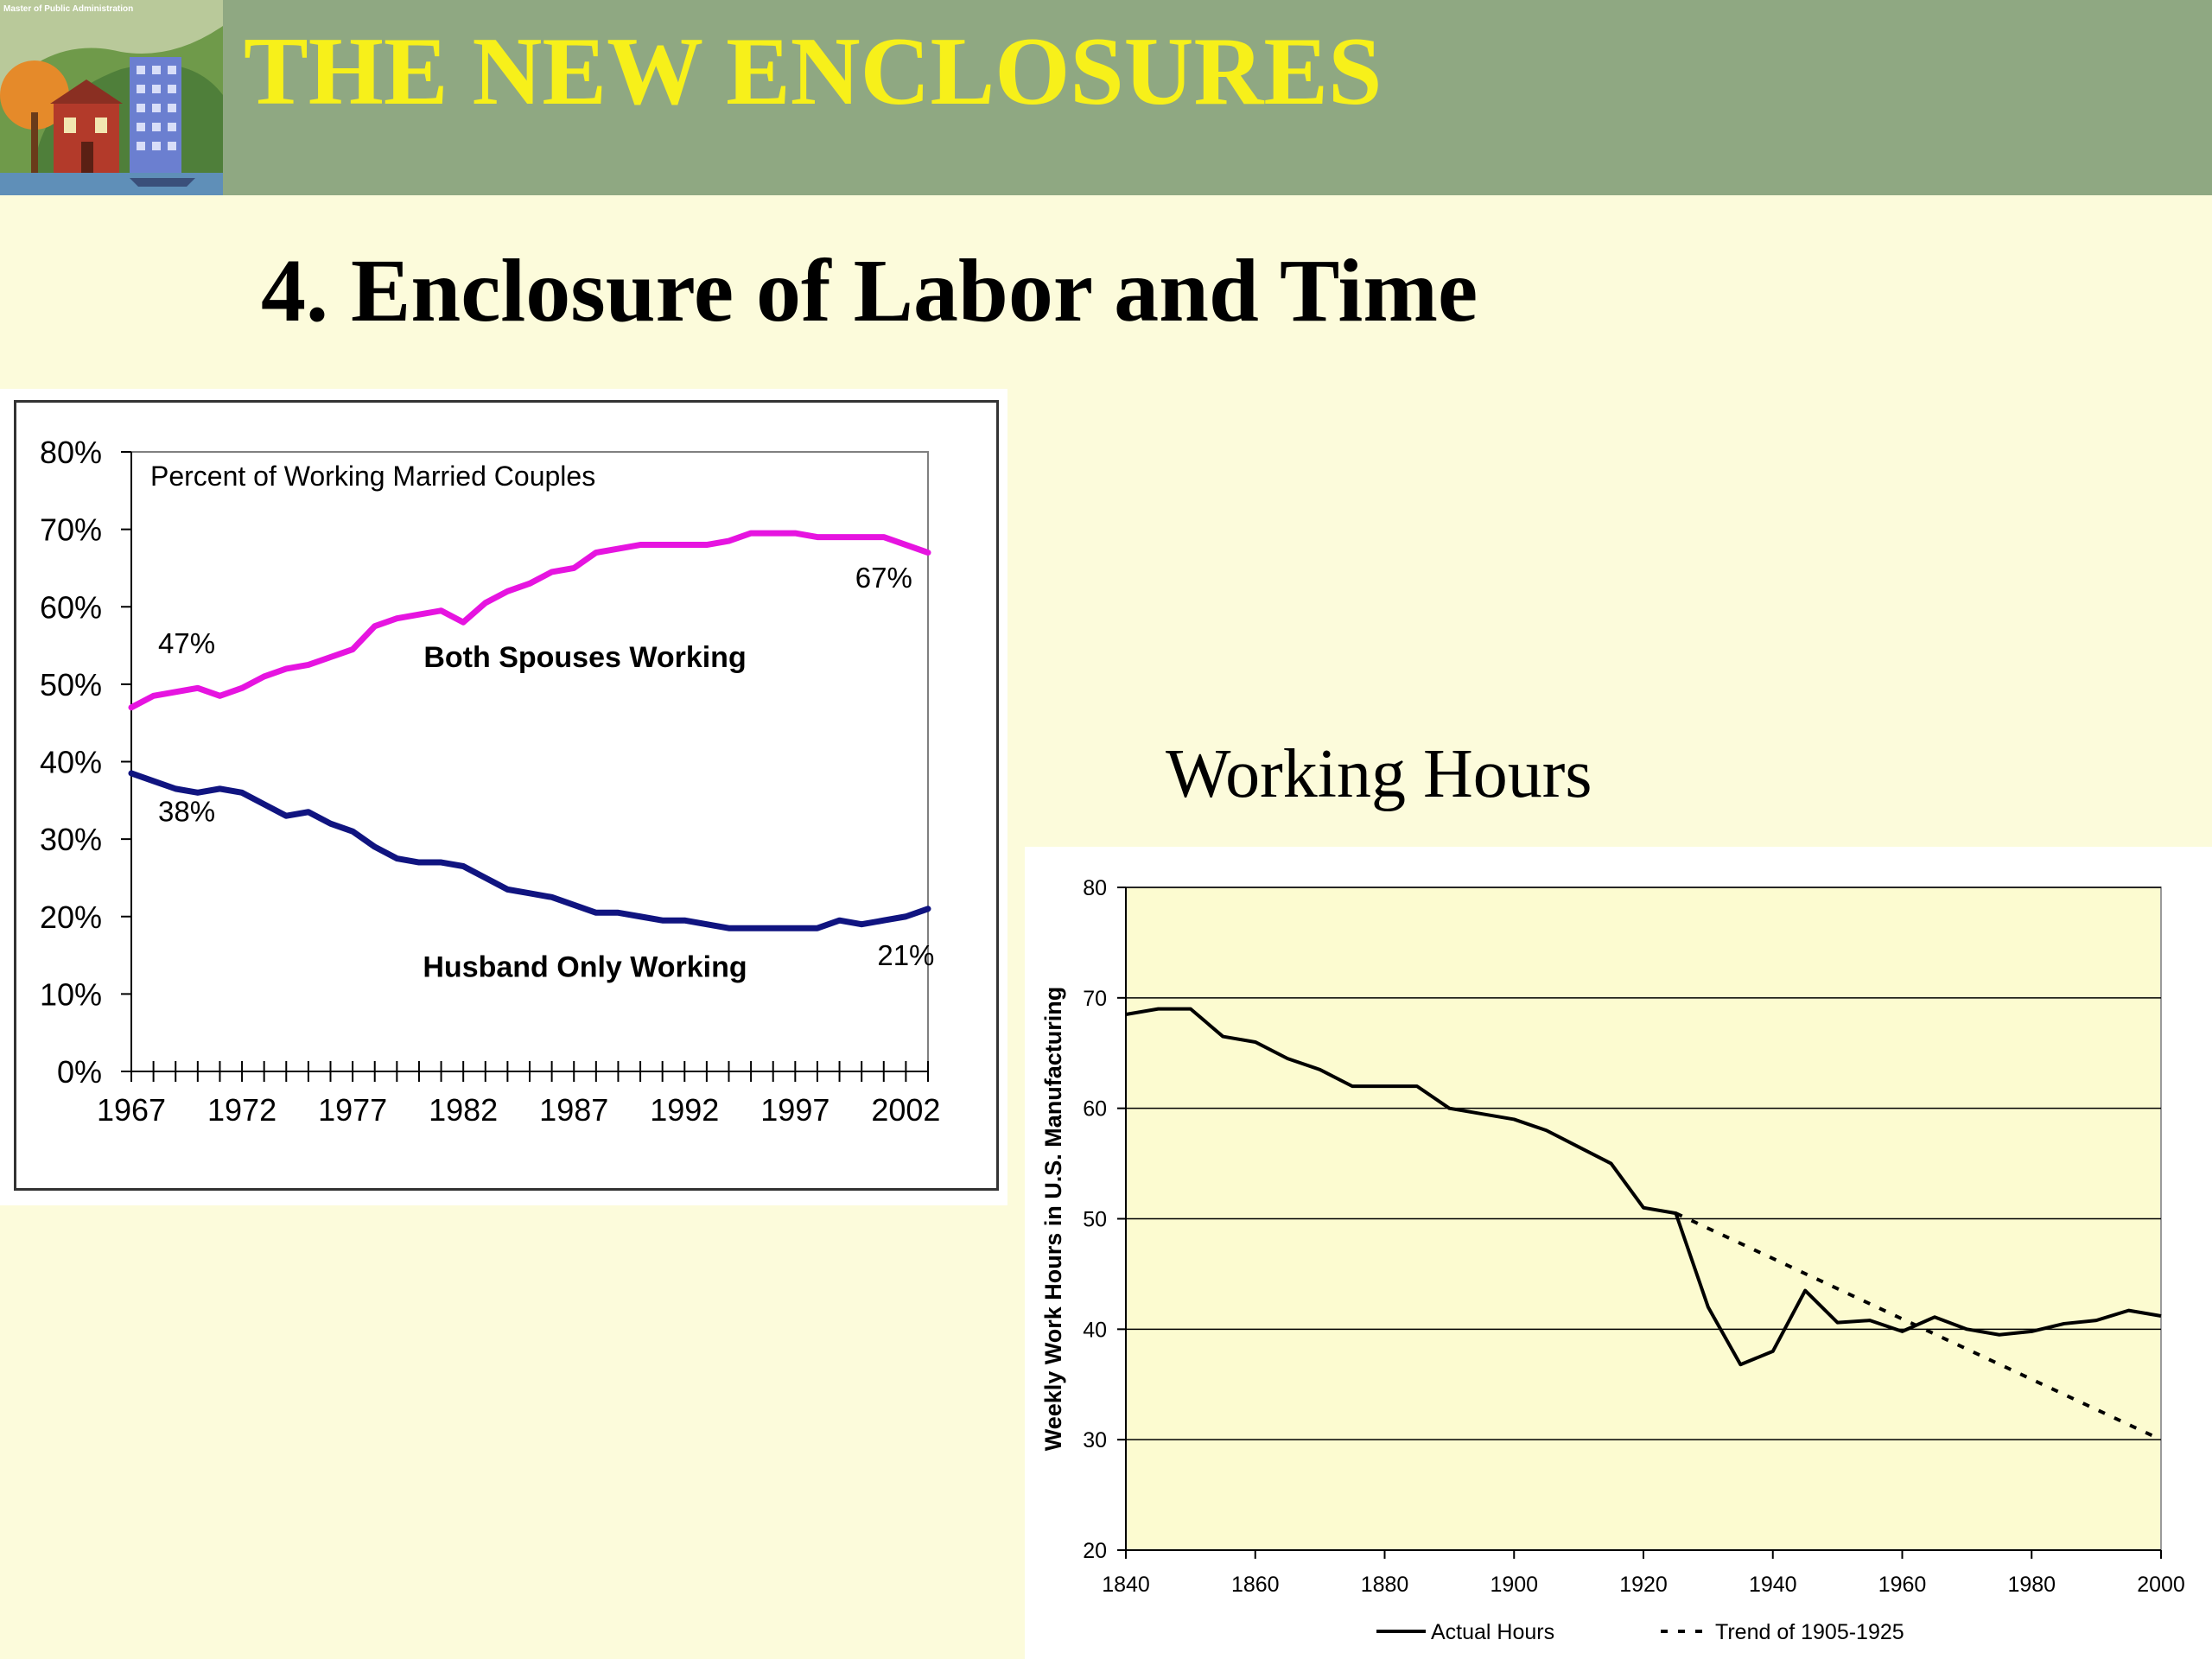 This screenshot has height=1659, width=2212. What do you see at coordinates (795, 1110) in the screenshot?
I see `x-tick-label: 1997` at bounding box center [795, 1110].